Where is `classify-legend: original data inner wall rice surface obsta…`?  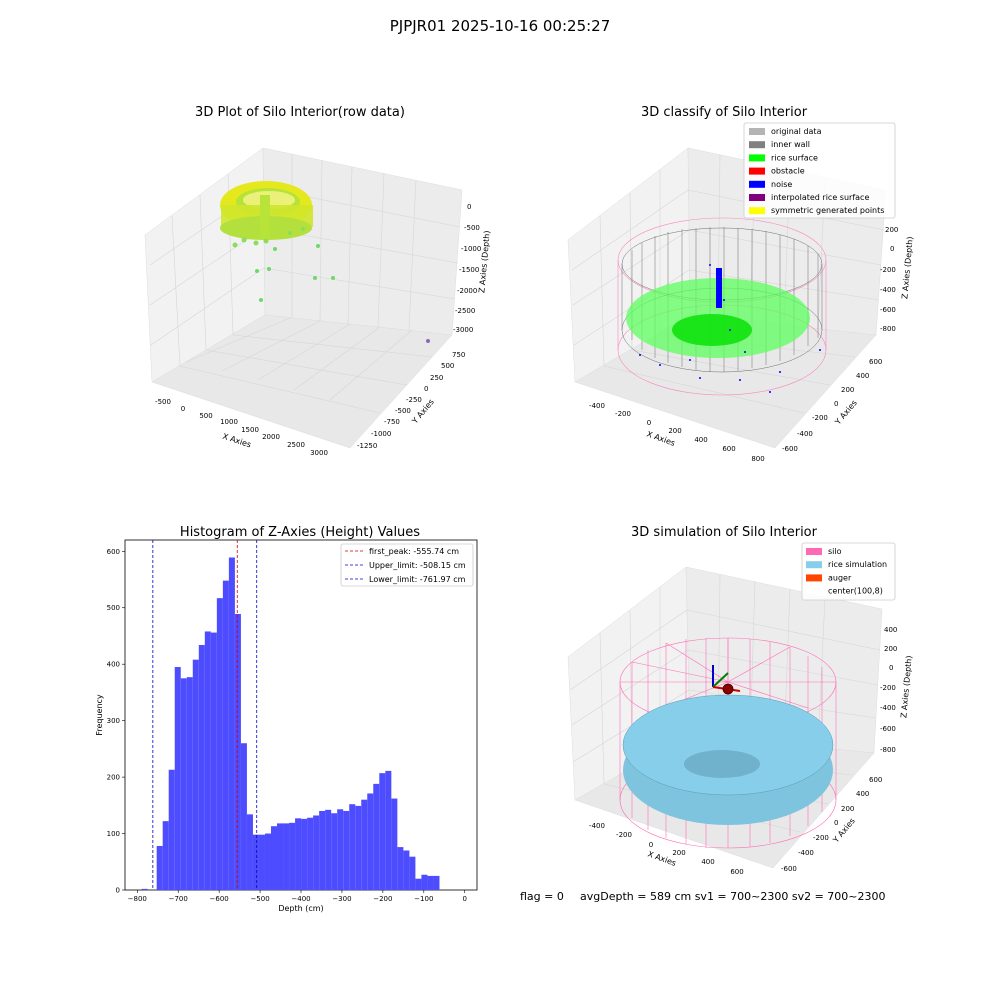 classify-legend: original data inner wall rice surface obsta… is located at coordinates (819, 170).